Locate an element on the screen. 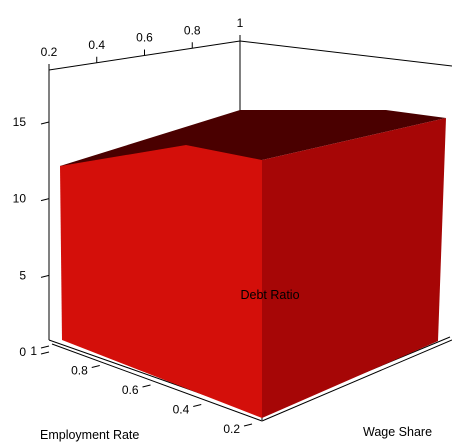 The height and width of the screenshot is (443, 452). y-axis: 1 0.8 0.6 0.4 0.2 is located at coordinates (141, 390).